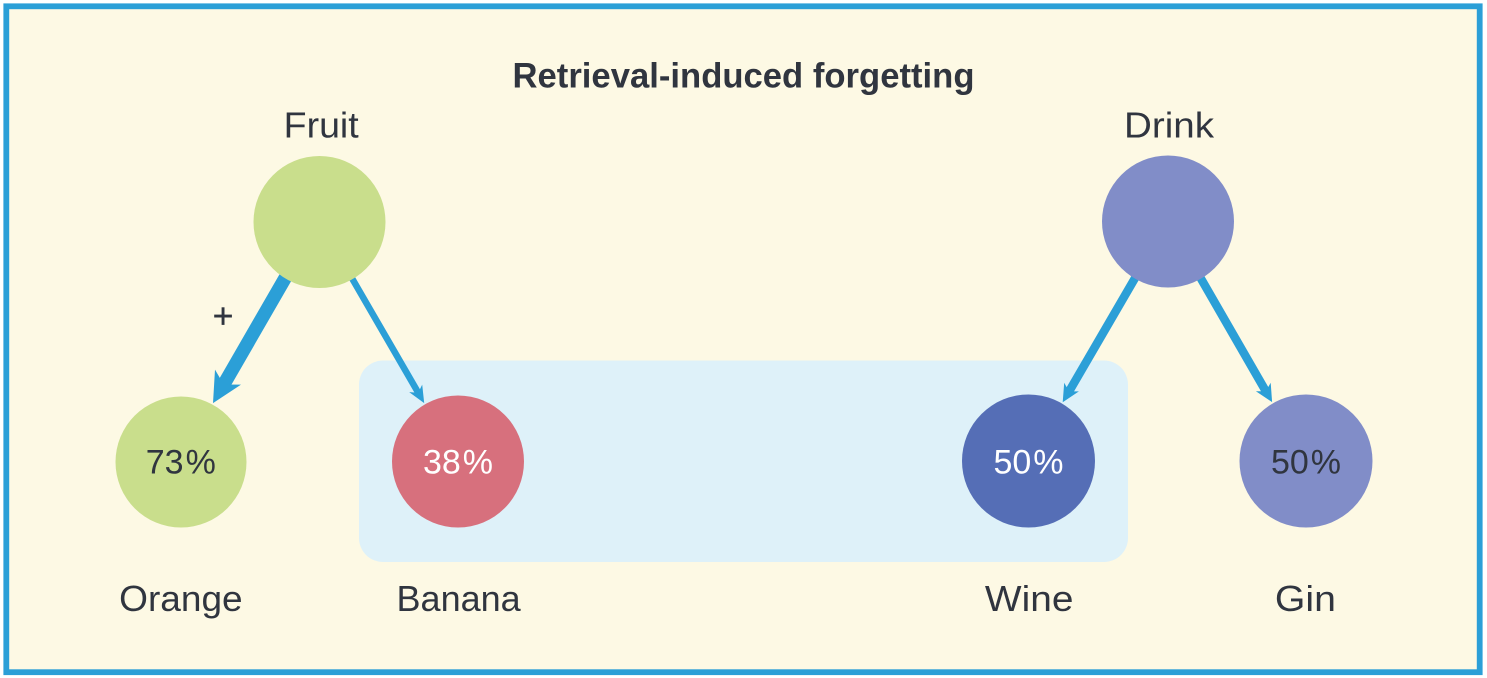 The width and height of the screenshot is (1487, 678). What do you see at coordinates (744, 76) in the screenshot?
I see `svg-text: Retrieval-induced forgetting` at bounding box center [744, 76].